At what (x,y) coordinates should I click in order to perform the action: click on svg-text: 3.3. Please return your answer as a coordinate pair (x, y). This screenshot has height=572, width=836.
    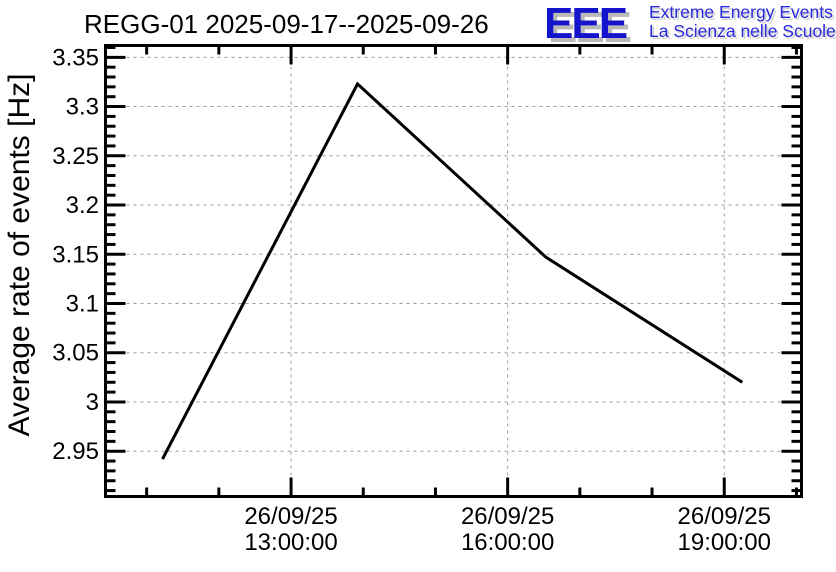
    Looking at the image, I should click on (82, 107).